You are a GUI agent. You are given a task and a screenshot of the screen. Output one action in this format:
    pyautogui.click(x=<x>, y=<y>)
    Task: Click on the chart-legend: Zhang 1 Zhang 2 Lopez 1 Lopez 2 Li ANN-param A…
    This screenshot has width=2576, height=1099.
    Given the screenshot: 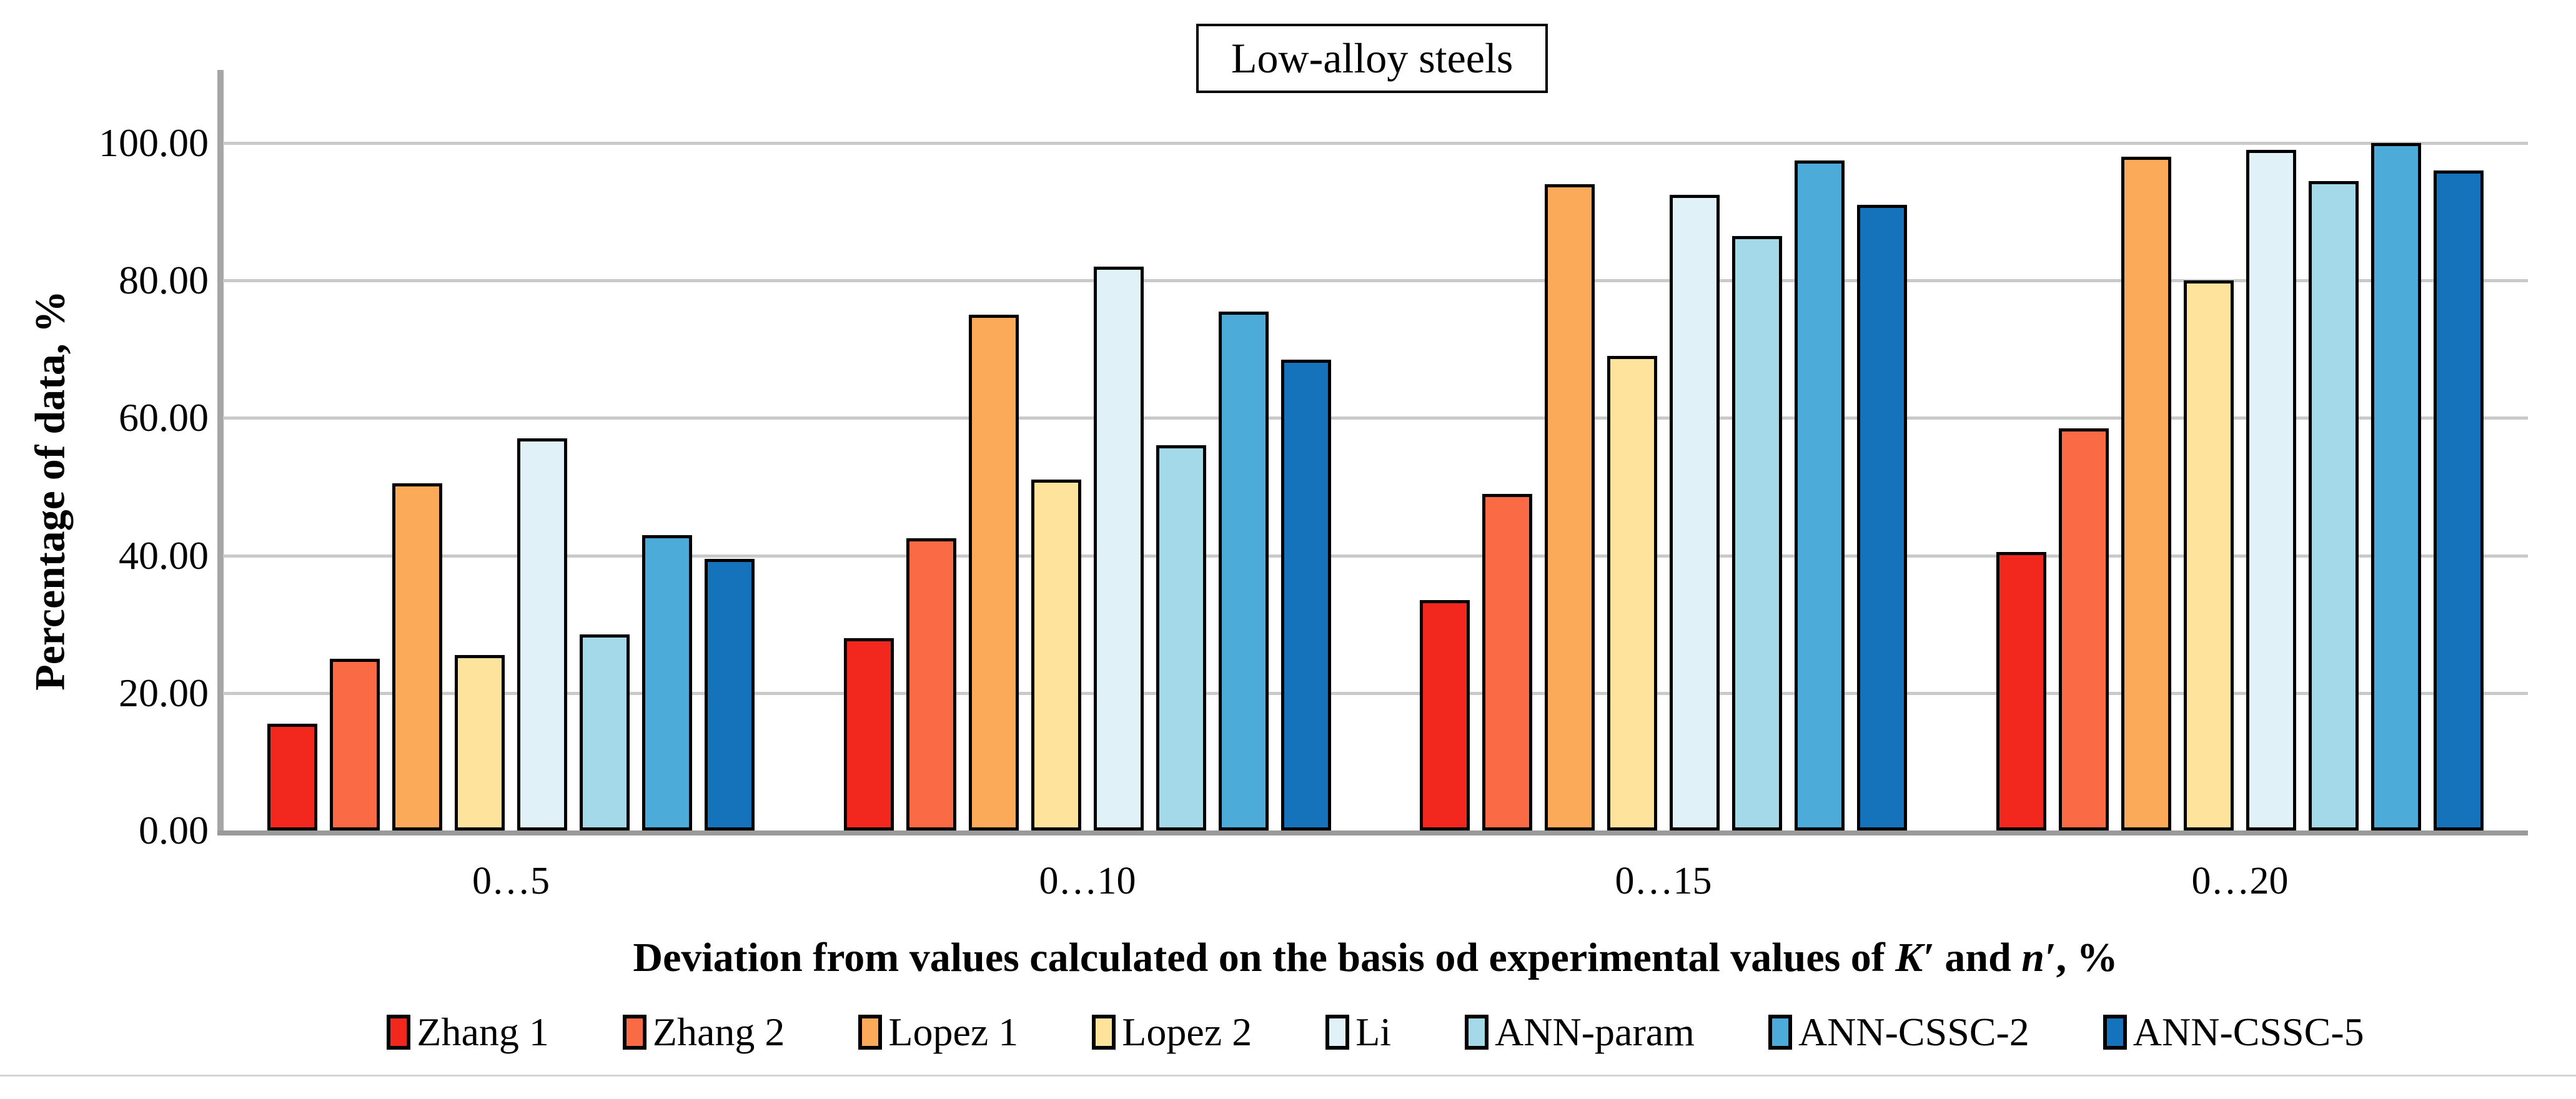 What is the action you would take?
    pyautogui.click(x=1375, y=1032)
    